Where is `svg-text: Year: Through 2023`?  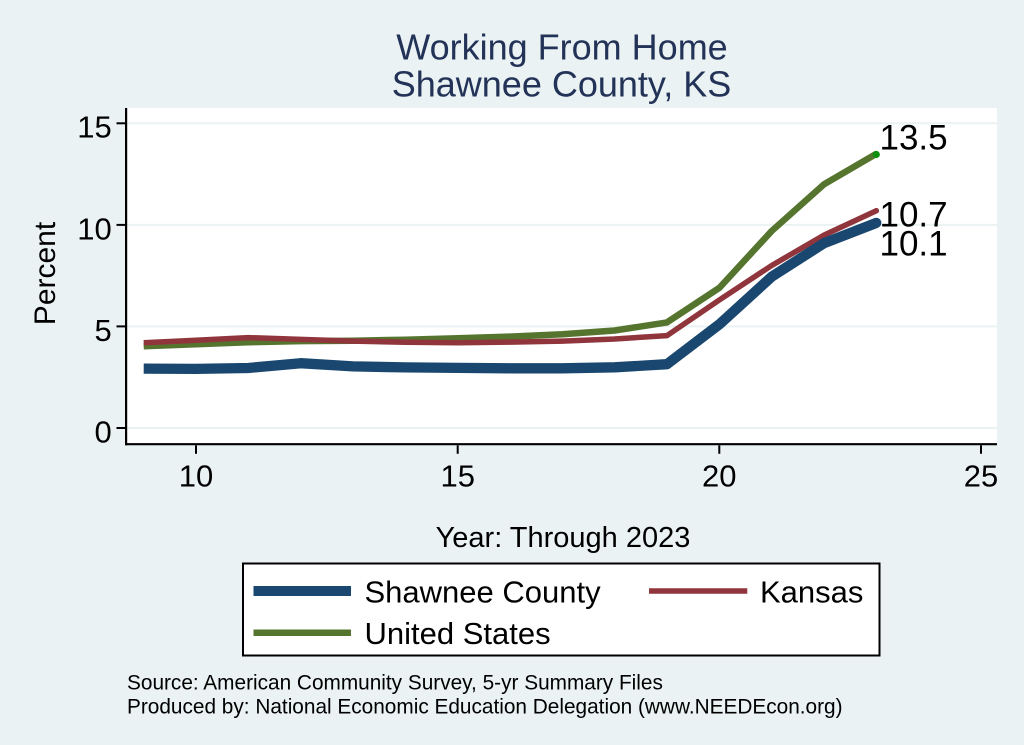
svg-text: Year: Through 2023 is located at coordinates (563, 538).